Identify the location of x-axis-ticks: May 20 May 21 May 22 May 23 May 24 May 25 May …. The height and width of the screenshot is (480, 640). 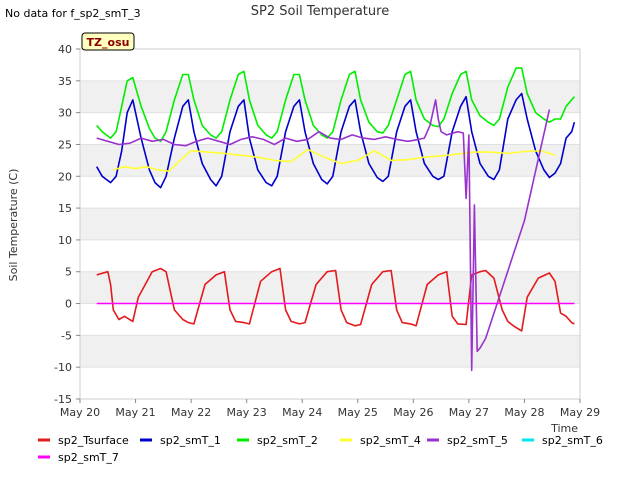
(330, 409).